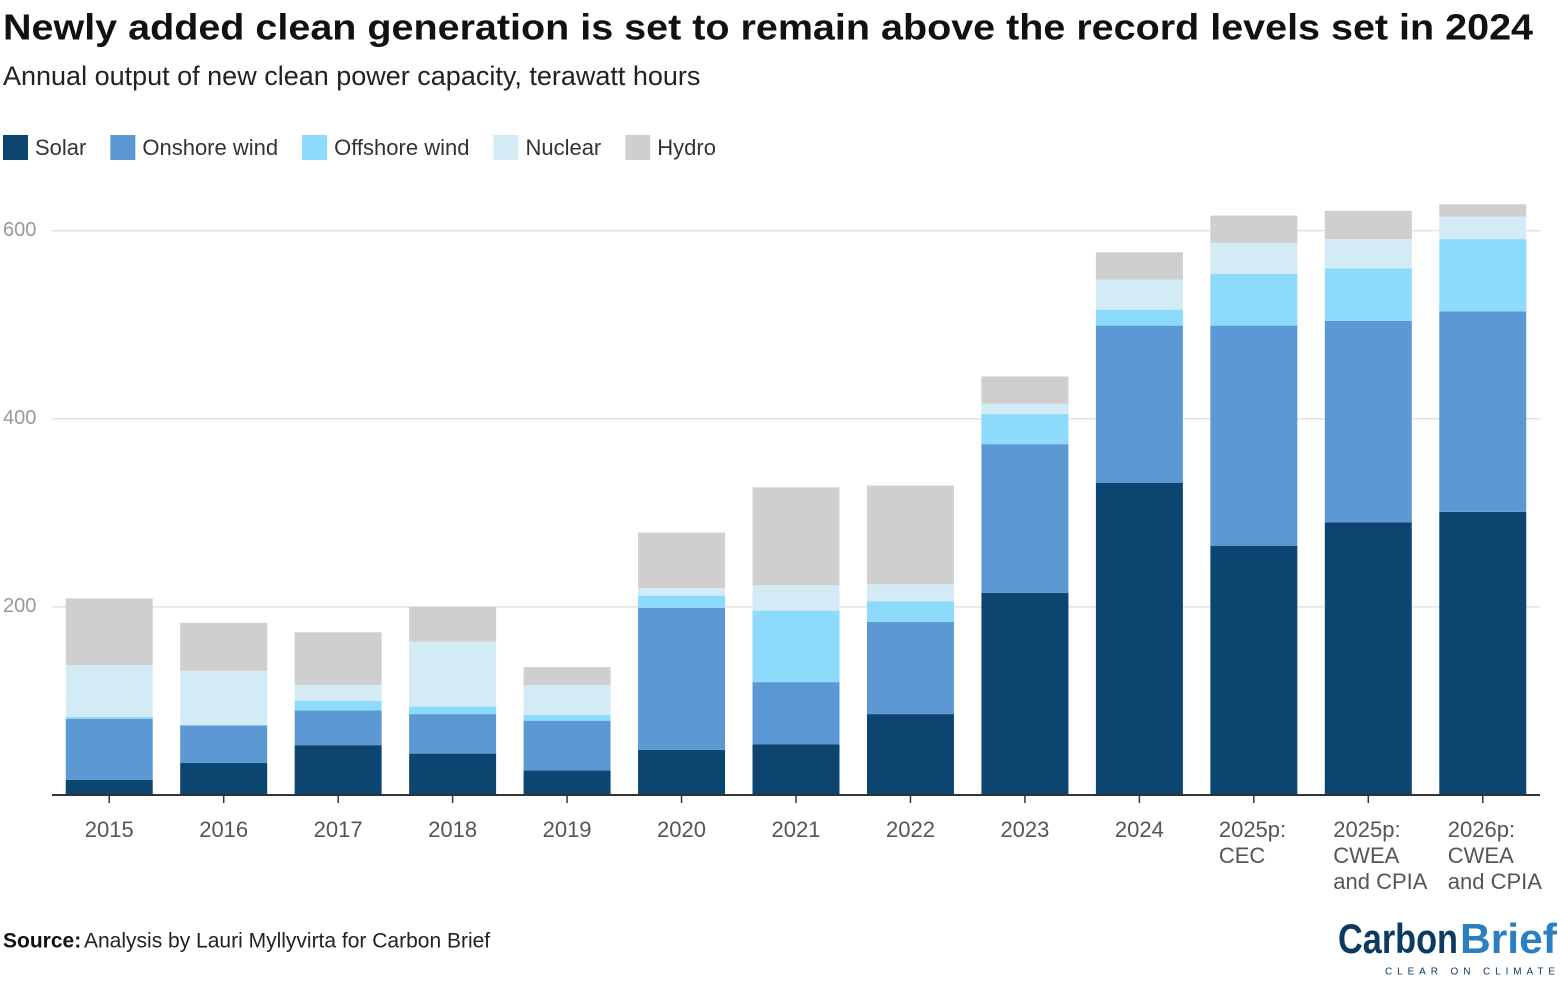 The width and height of the screenshot is (1560, 989). Describe the element at coordinates (796, 829) in the screenshot. I see `x-tick-label: 2021` at that location.